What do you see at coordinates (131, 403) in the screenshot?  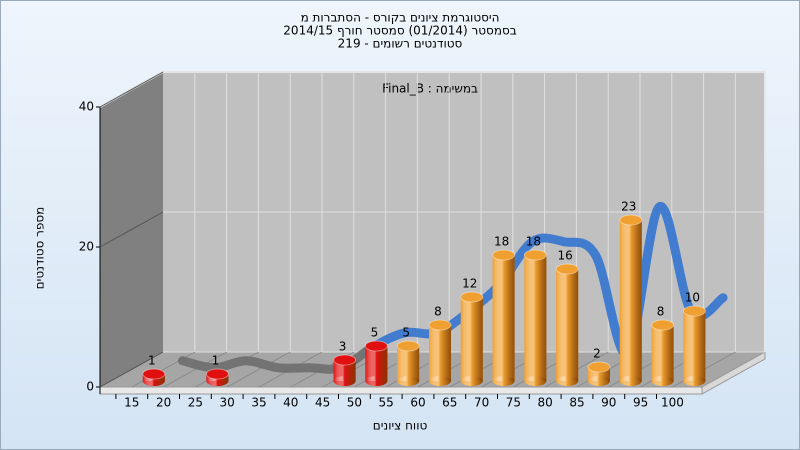 I see `x-tick-label: 15` at bounding box center [131, 403].